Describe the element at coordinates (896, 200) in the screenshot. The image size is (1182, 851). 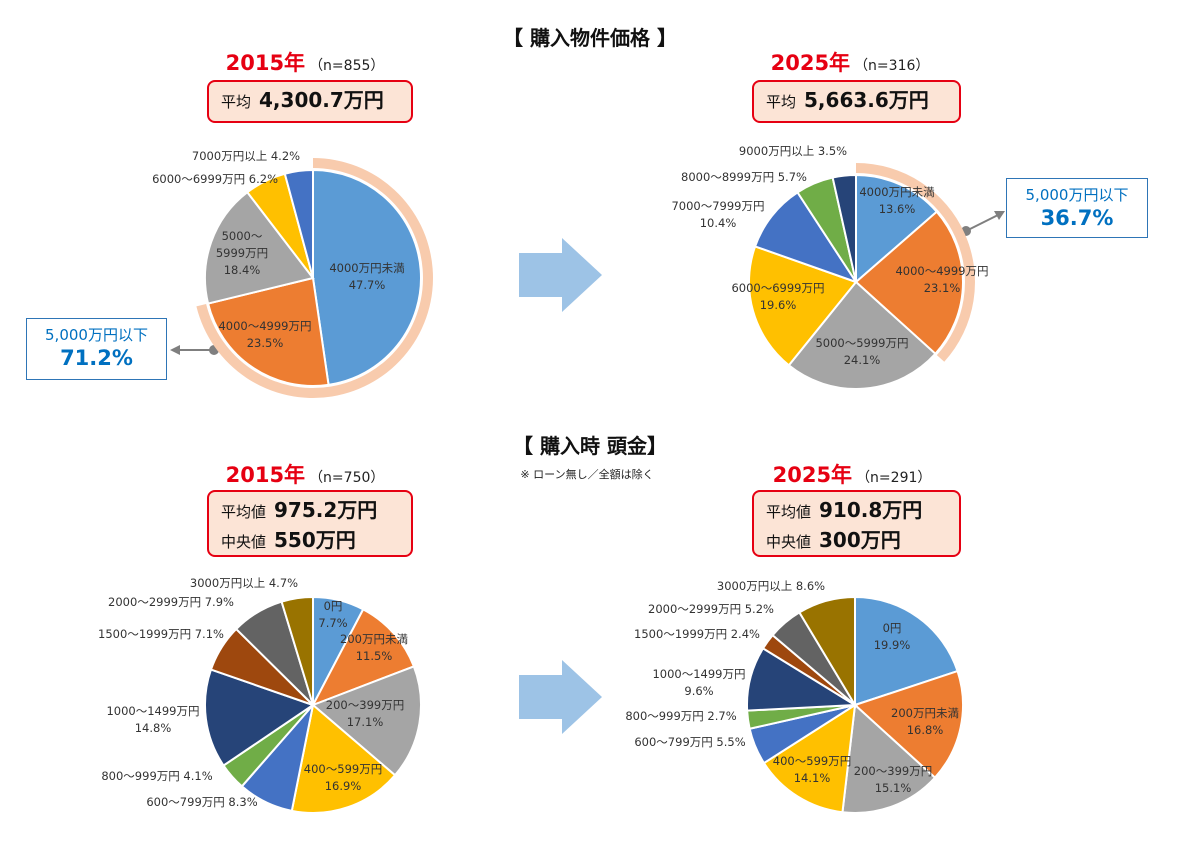
I see `data-label: 4000万円未満 13.6%` at that location.